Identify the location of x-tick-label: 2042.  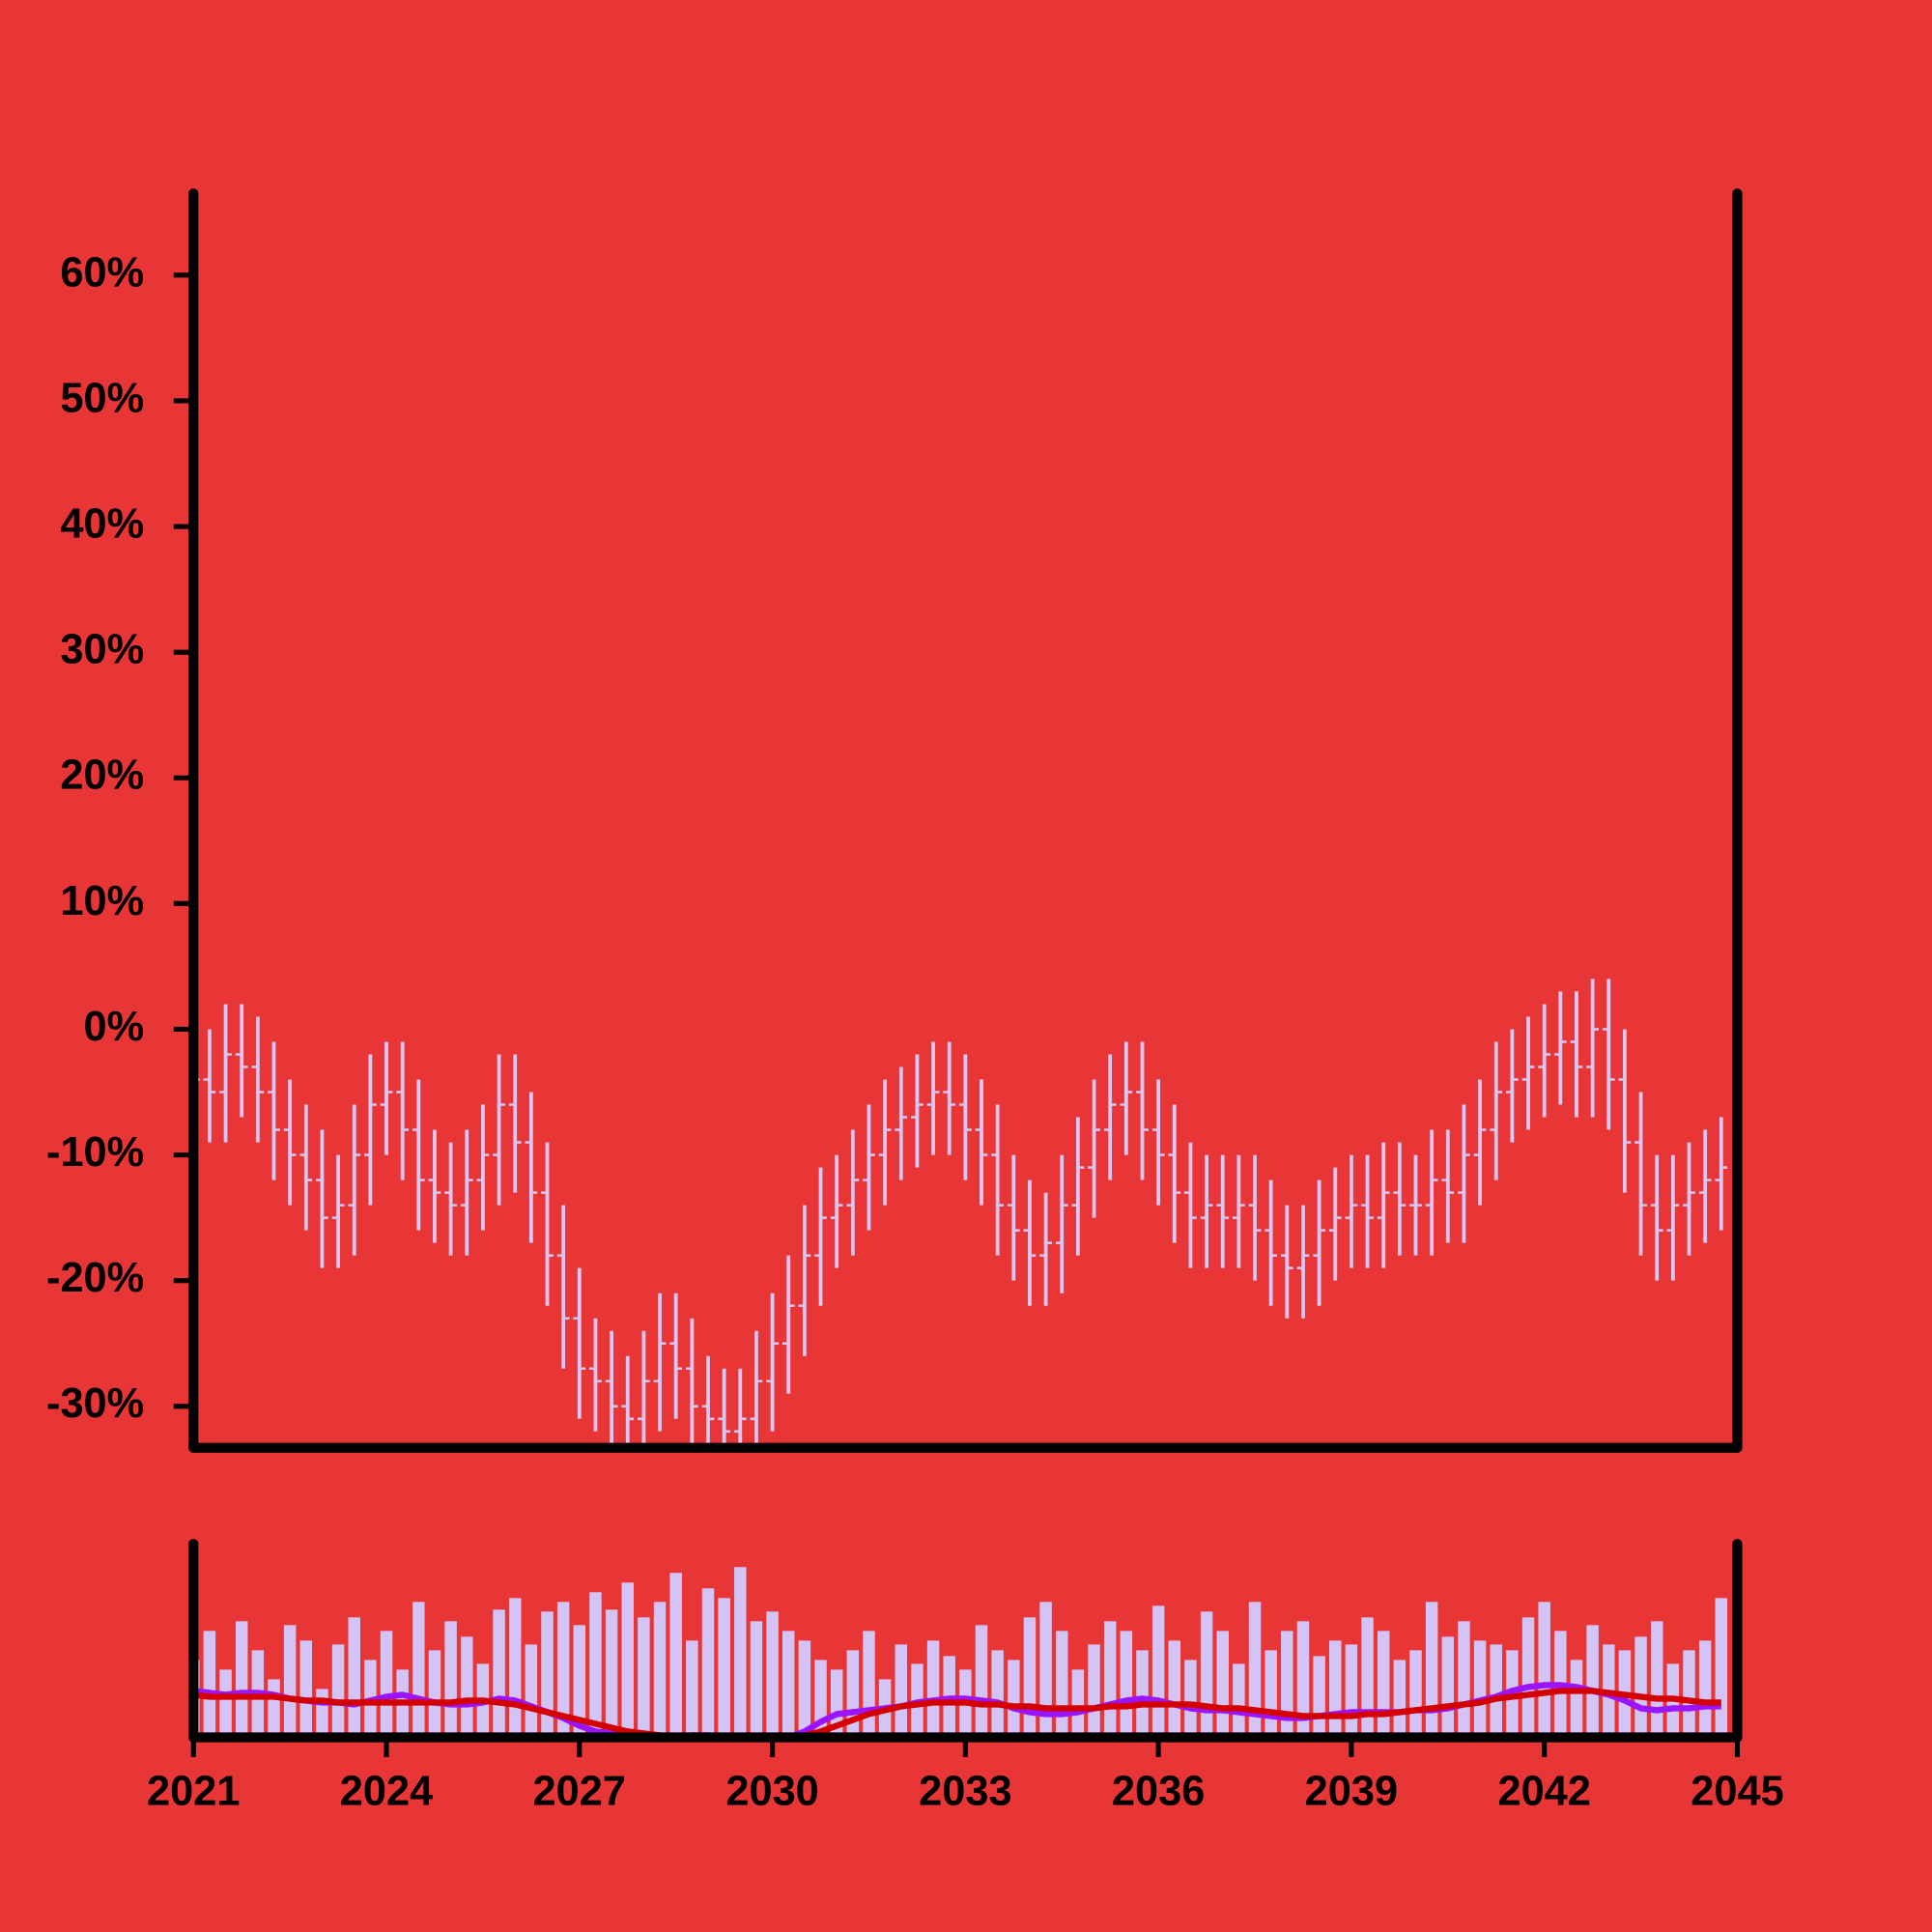
(1543, 1792).